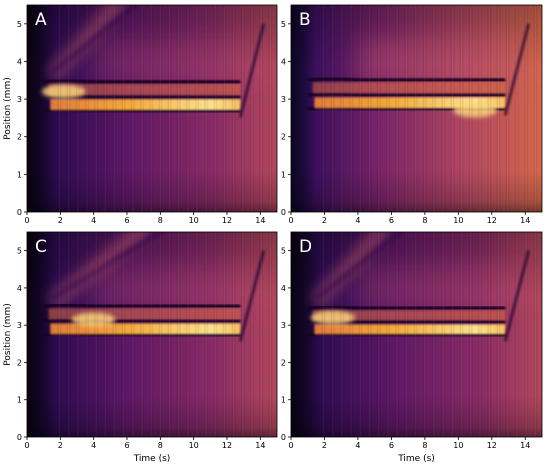  I want to click on panel-letter: A, so click(41, 20).